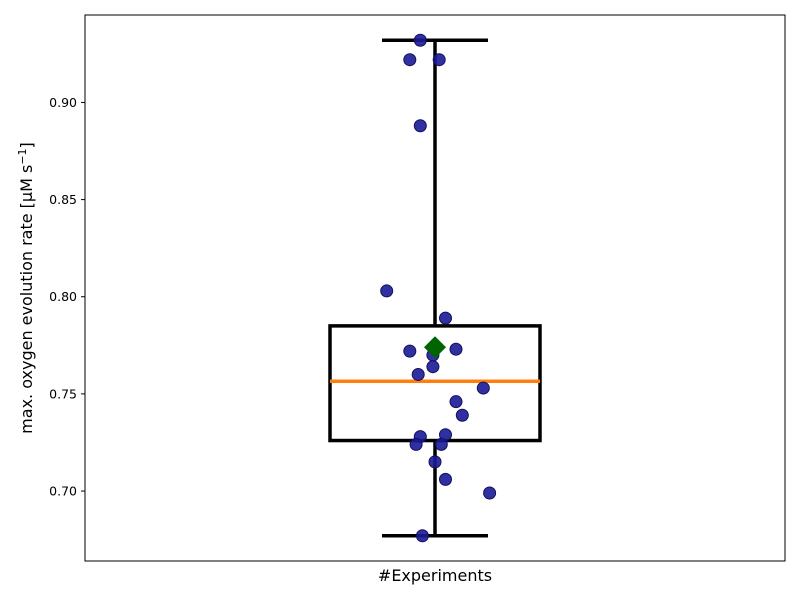 The height and width of the screenshot is (600, 800). What do you see at coordinates (435, 383) in the screenshot?
I see `interquartile-box` at bounding box center [435, 383].